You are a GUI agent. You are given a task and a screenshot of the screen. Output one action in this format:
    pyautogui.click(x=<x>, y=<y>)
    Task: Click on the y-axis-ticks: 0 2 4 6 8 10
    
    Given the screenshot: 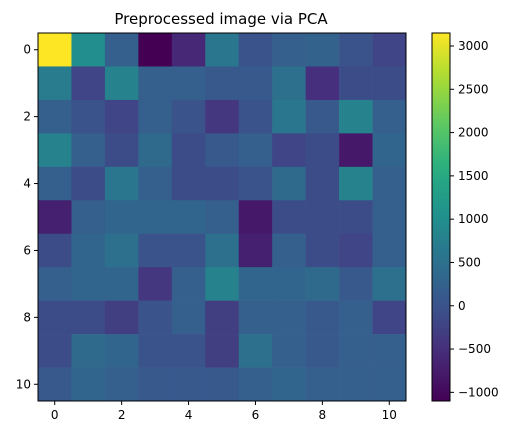 What is the action you would take?
    pyautogui.click(x=27, y=217)
    